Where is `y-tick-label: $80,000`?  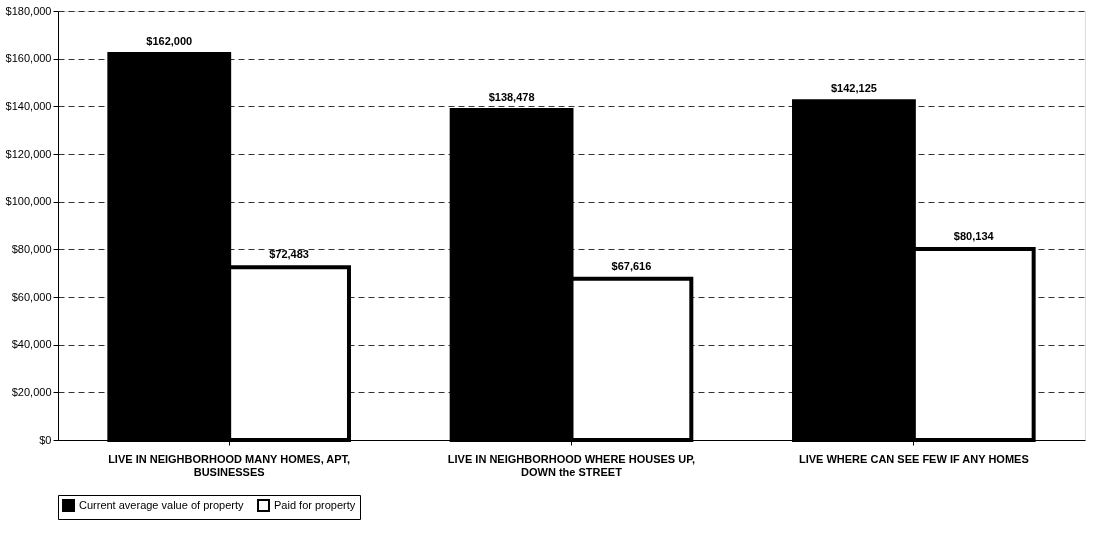
y-tick-label: $80,000 is located at coordinates (31, 248).